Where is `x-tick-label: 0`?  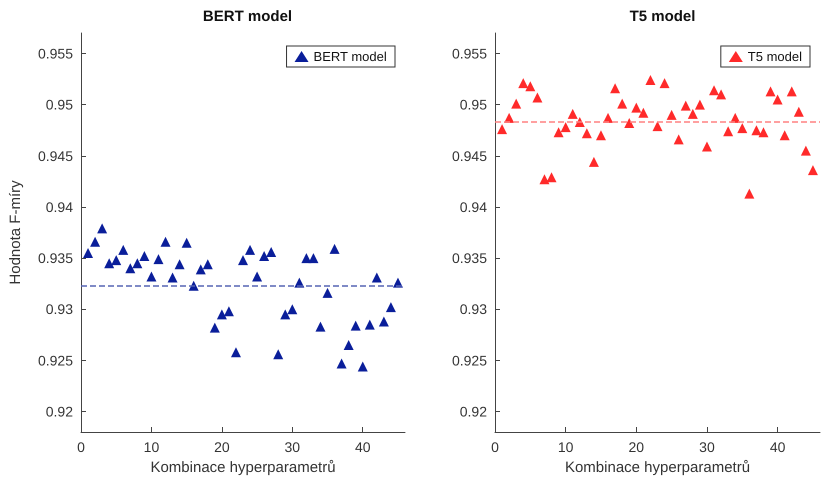
x-tick-label: 0 is located at coordinates (495, 447).